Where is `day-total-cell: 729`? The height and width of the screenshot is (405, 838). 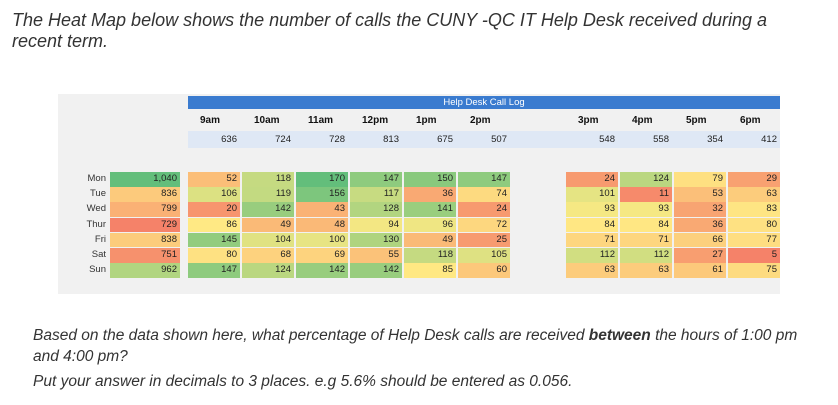
day-total-cell: 729 is located at coordinates (145, 225).